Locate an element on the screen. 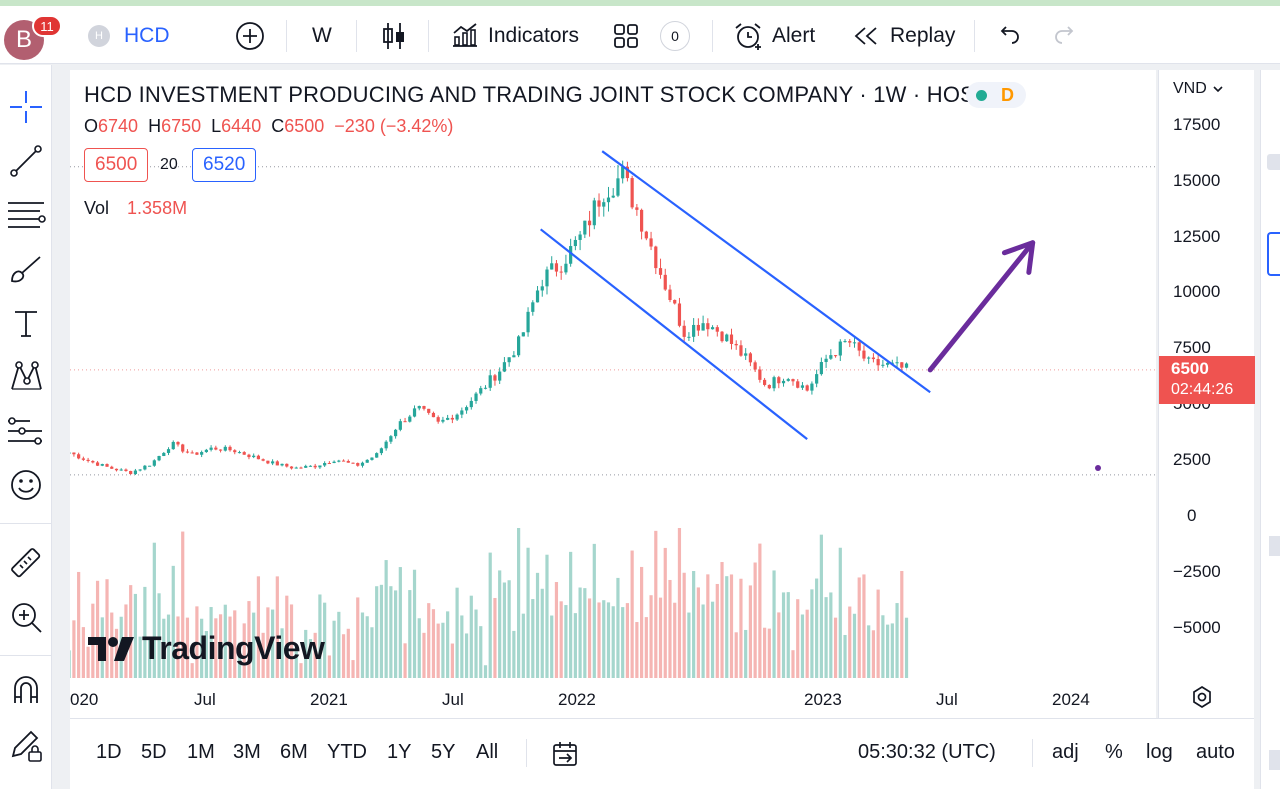 This screenshot has height=789, width=1280. indicators-button: Indicators is located at coordinates (514, 36).